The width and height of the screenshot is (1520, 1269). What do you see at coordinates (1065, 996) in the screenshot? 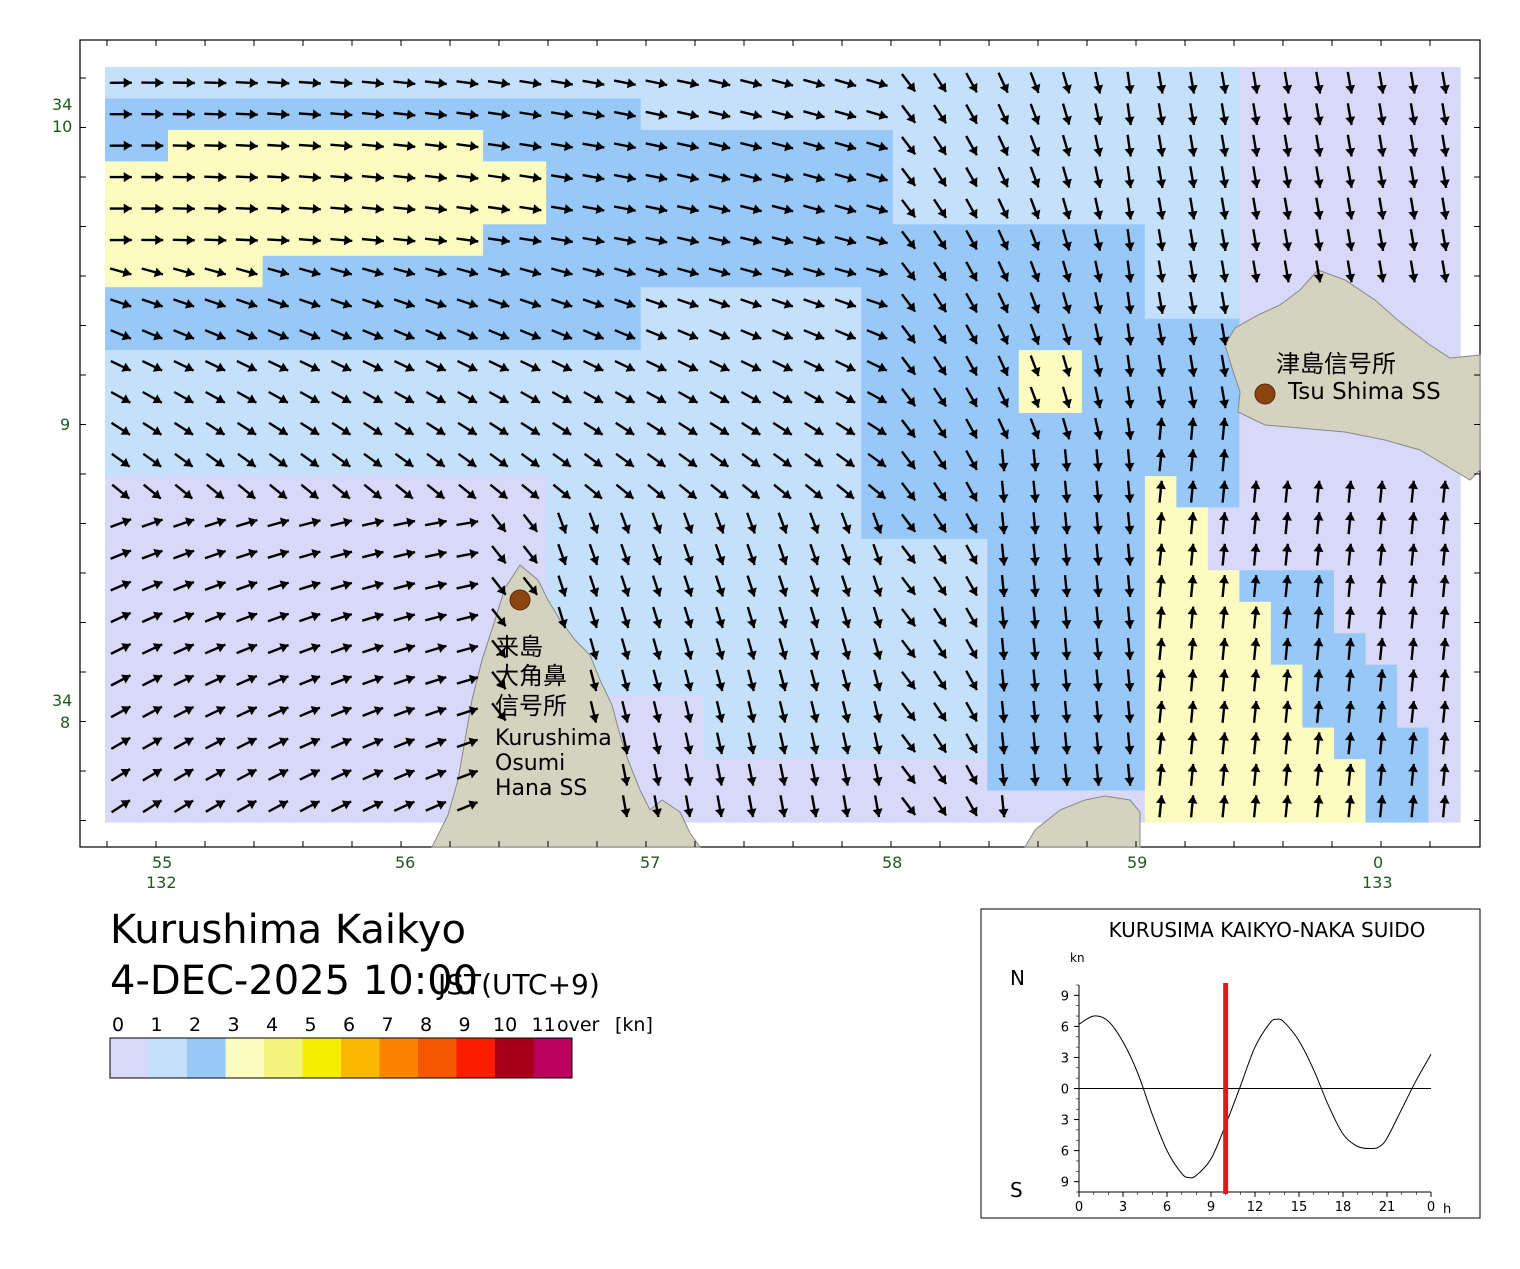
I see `chart-y-tick-label: 9` at bounding box center [1065, 996].